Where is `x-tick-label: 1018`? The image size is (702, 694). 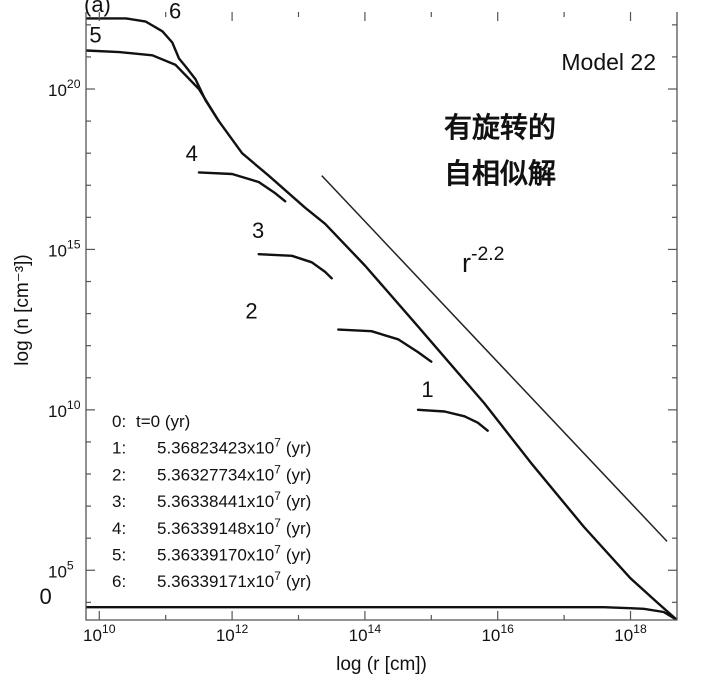 x-tick-label: 1018 is located at coordinates (630, 633).